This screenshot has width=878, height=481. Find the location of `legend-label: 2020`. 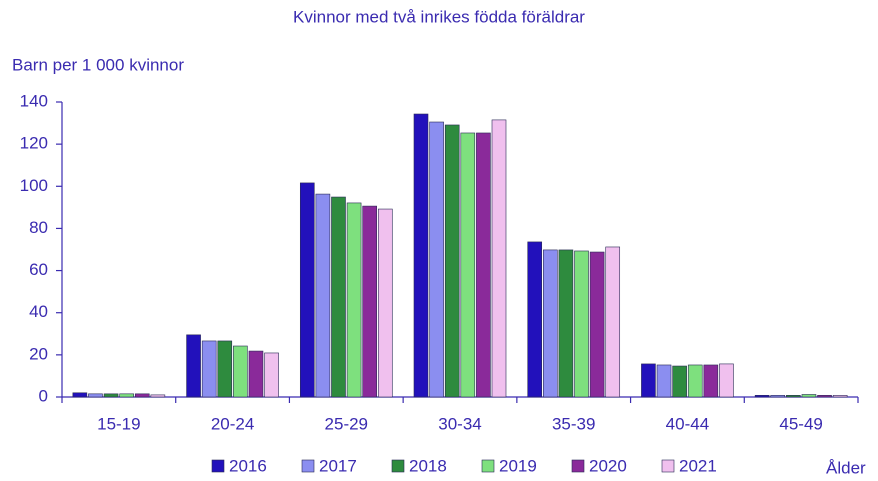

legend-label: 2020 is located at coordinates (608, 465).